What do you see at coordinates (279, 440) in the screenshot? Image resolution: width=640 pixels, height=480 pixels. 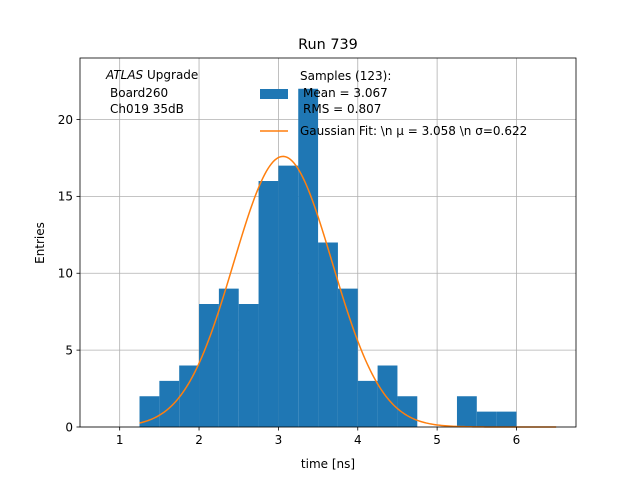 I see `x-tick-label: 3` at bounding box center [279, 440].